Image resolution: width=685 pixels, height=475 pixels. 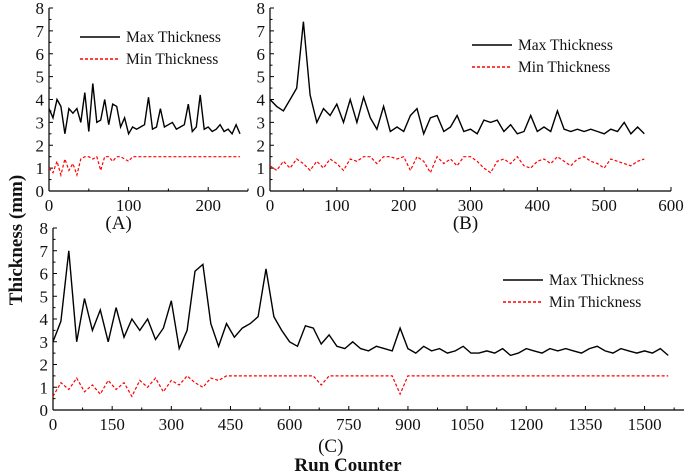 What do you see at coordinates (538, 205) in the screenshot?
I see `x-tick-label: 400` at bounding box center [538, 205].